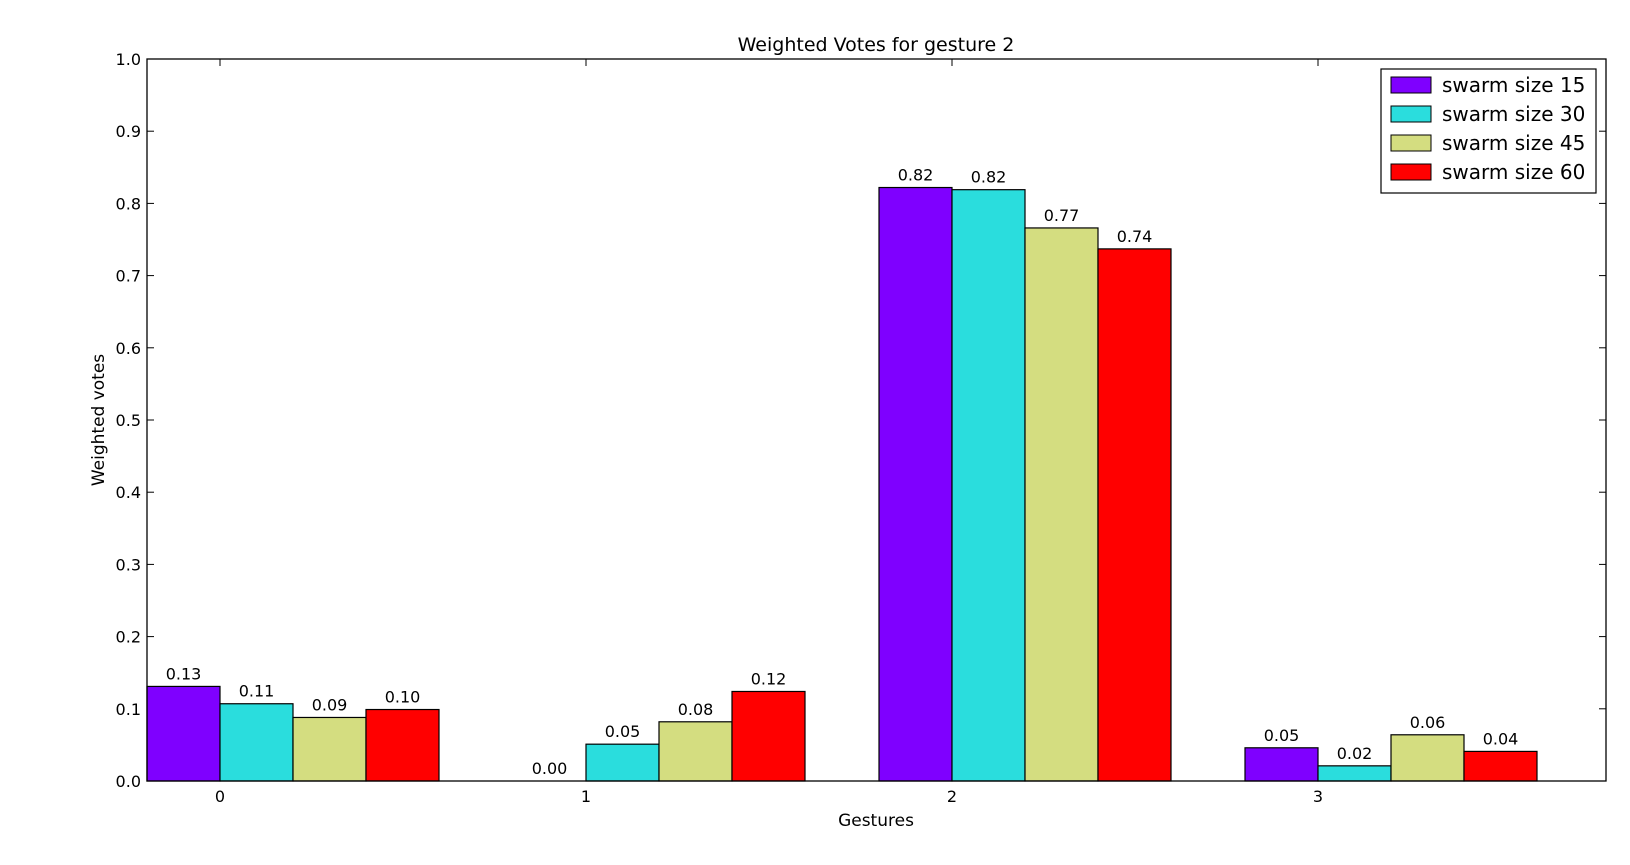 Image resolution: width=1630 pixels, height=865 pixels. Describe the element at coordinates (257, 691) in the screenshot. I see `data-label: 0.11` at that location.